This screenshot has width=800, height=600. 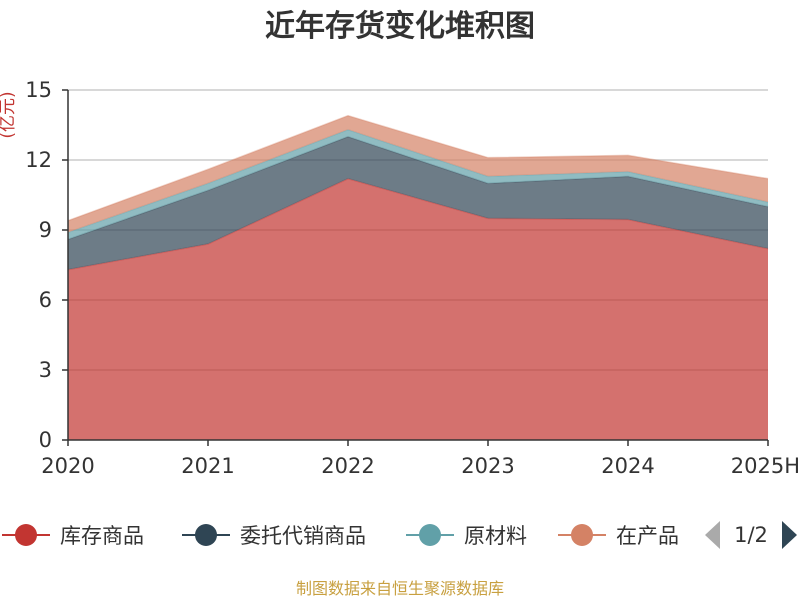 I want to click on legend-item: 在产品, so click(x=618, y=536).